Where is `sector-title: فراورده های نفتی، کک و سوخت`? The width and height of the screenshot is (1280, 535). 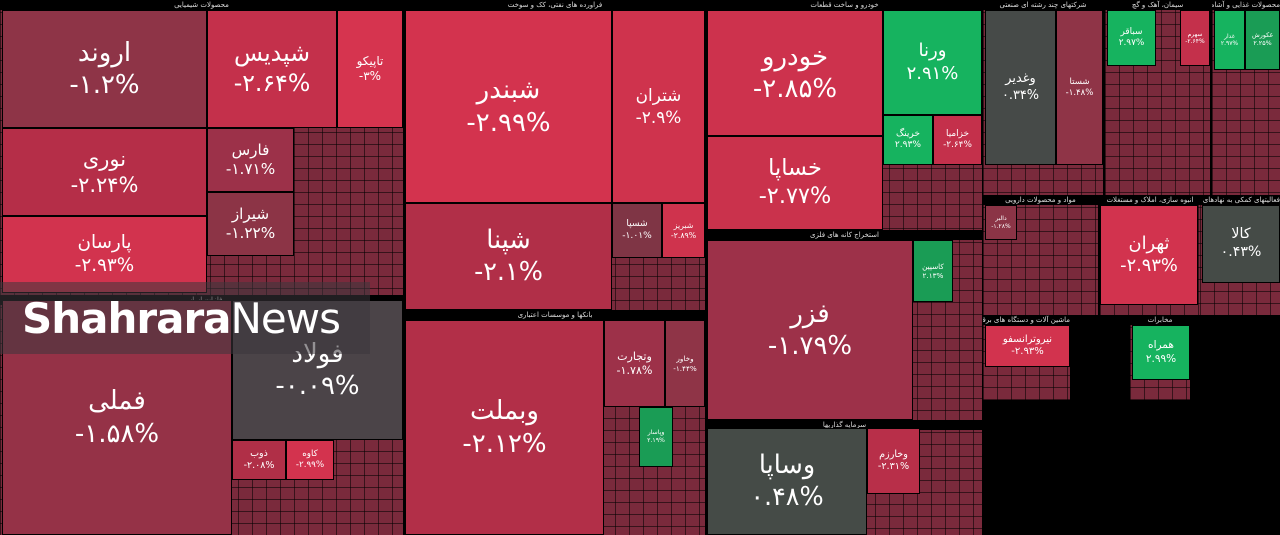 sector-title: فراورده های نفتی، کک و سوخت is located at coordinates (555, 5).